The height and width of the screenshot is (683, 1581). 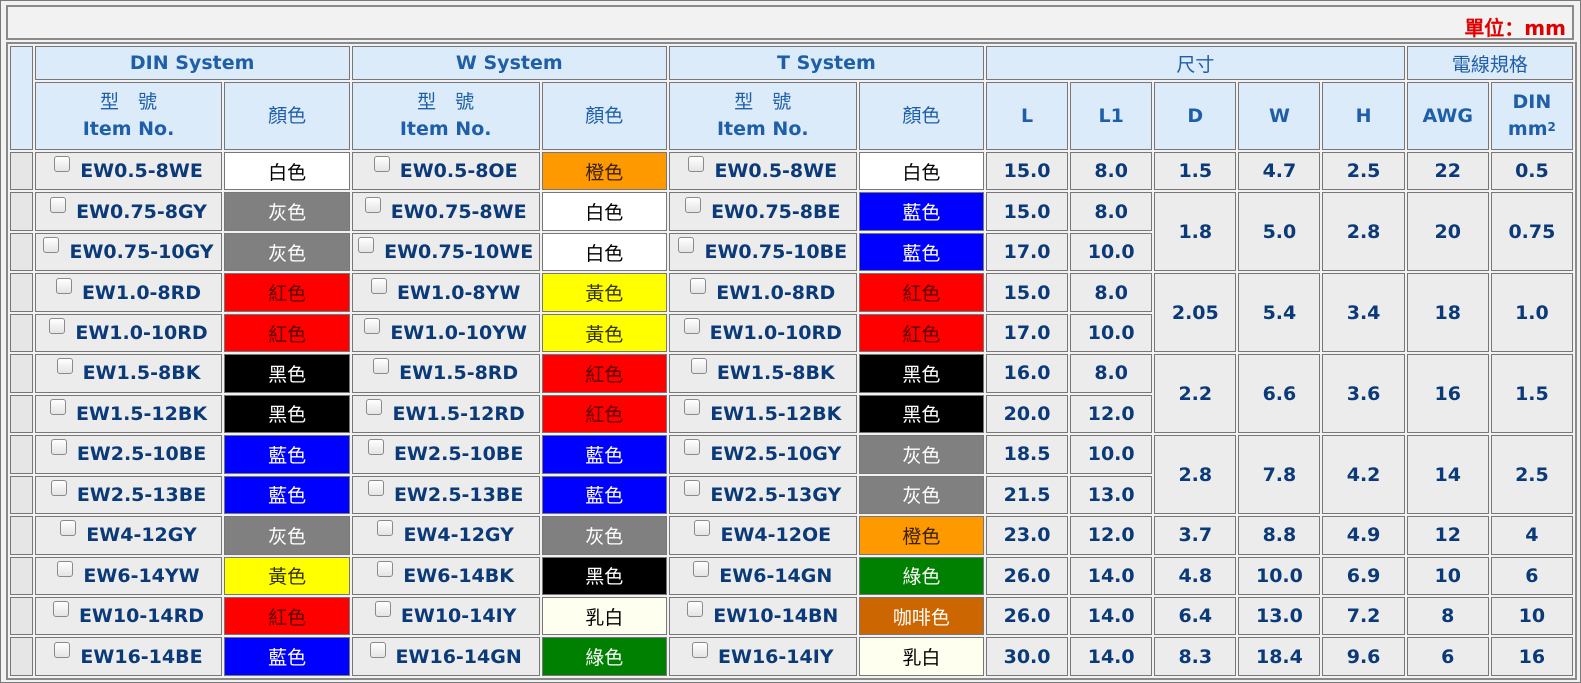 I want to click on t-item-cell: EW0.75-10BE, so click(x=762, y=252).